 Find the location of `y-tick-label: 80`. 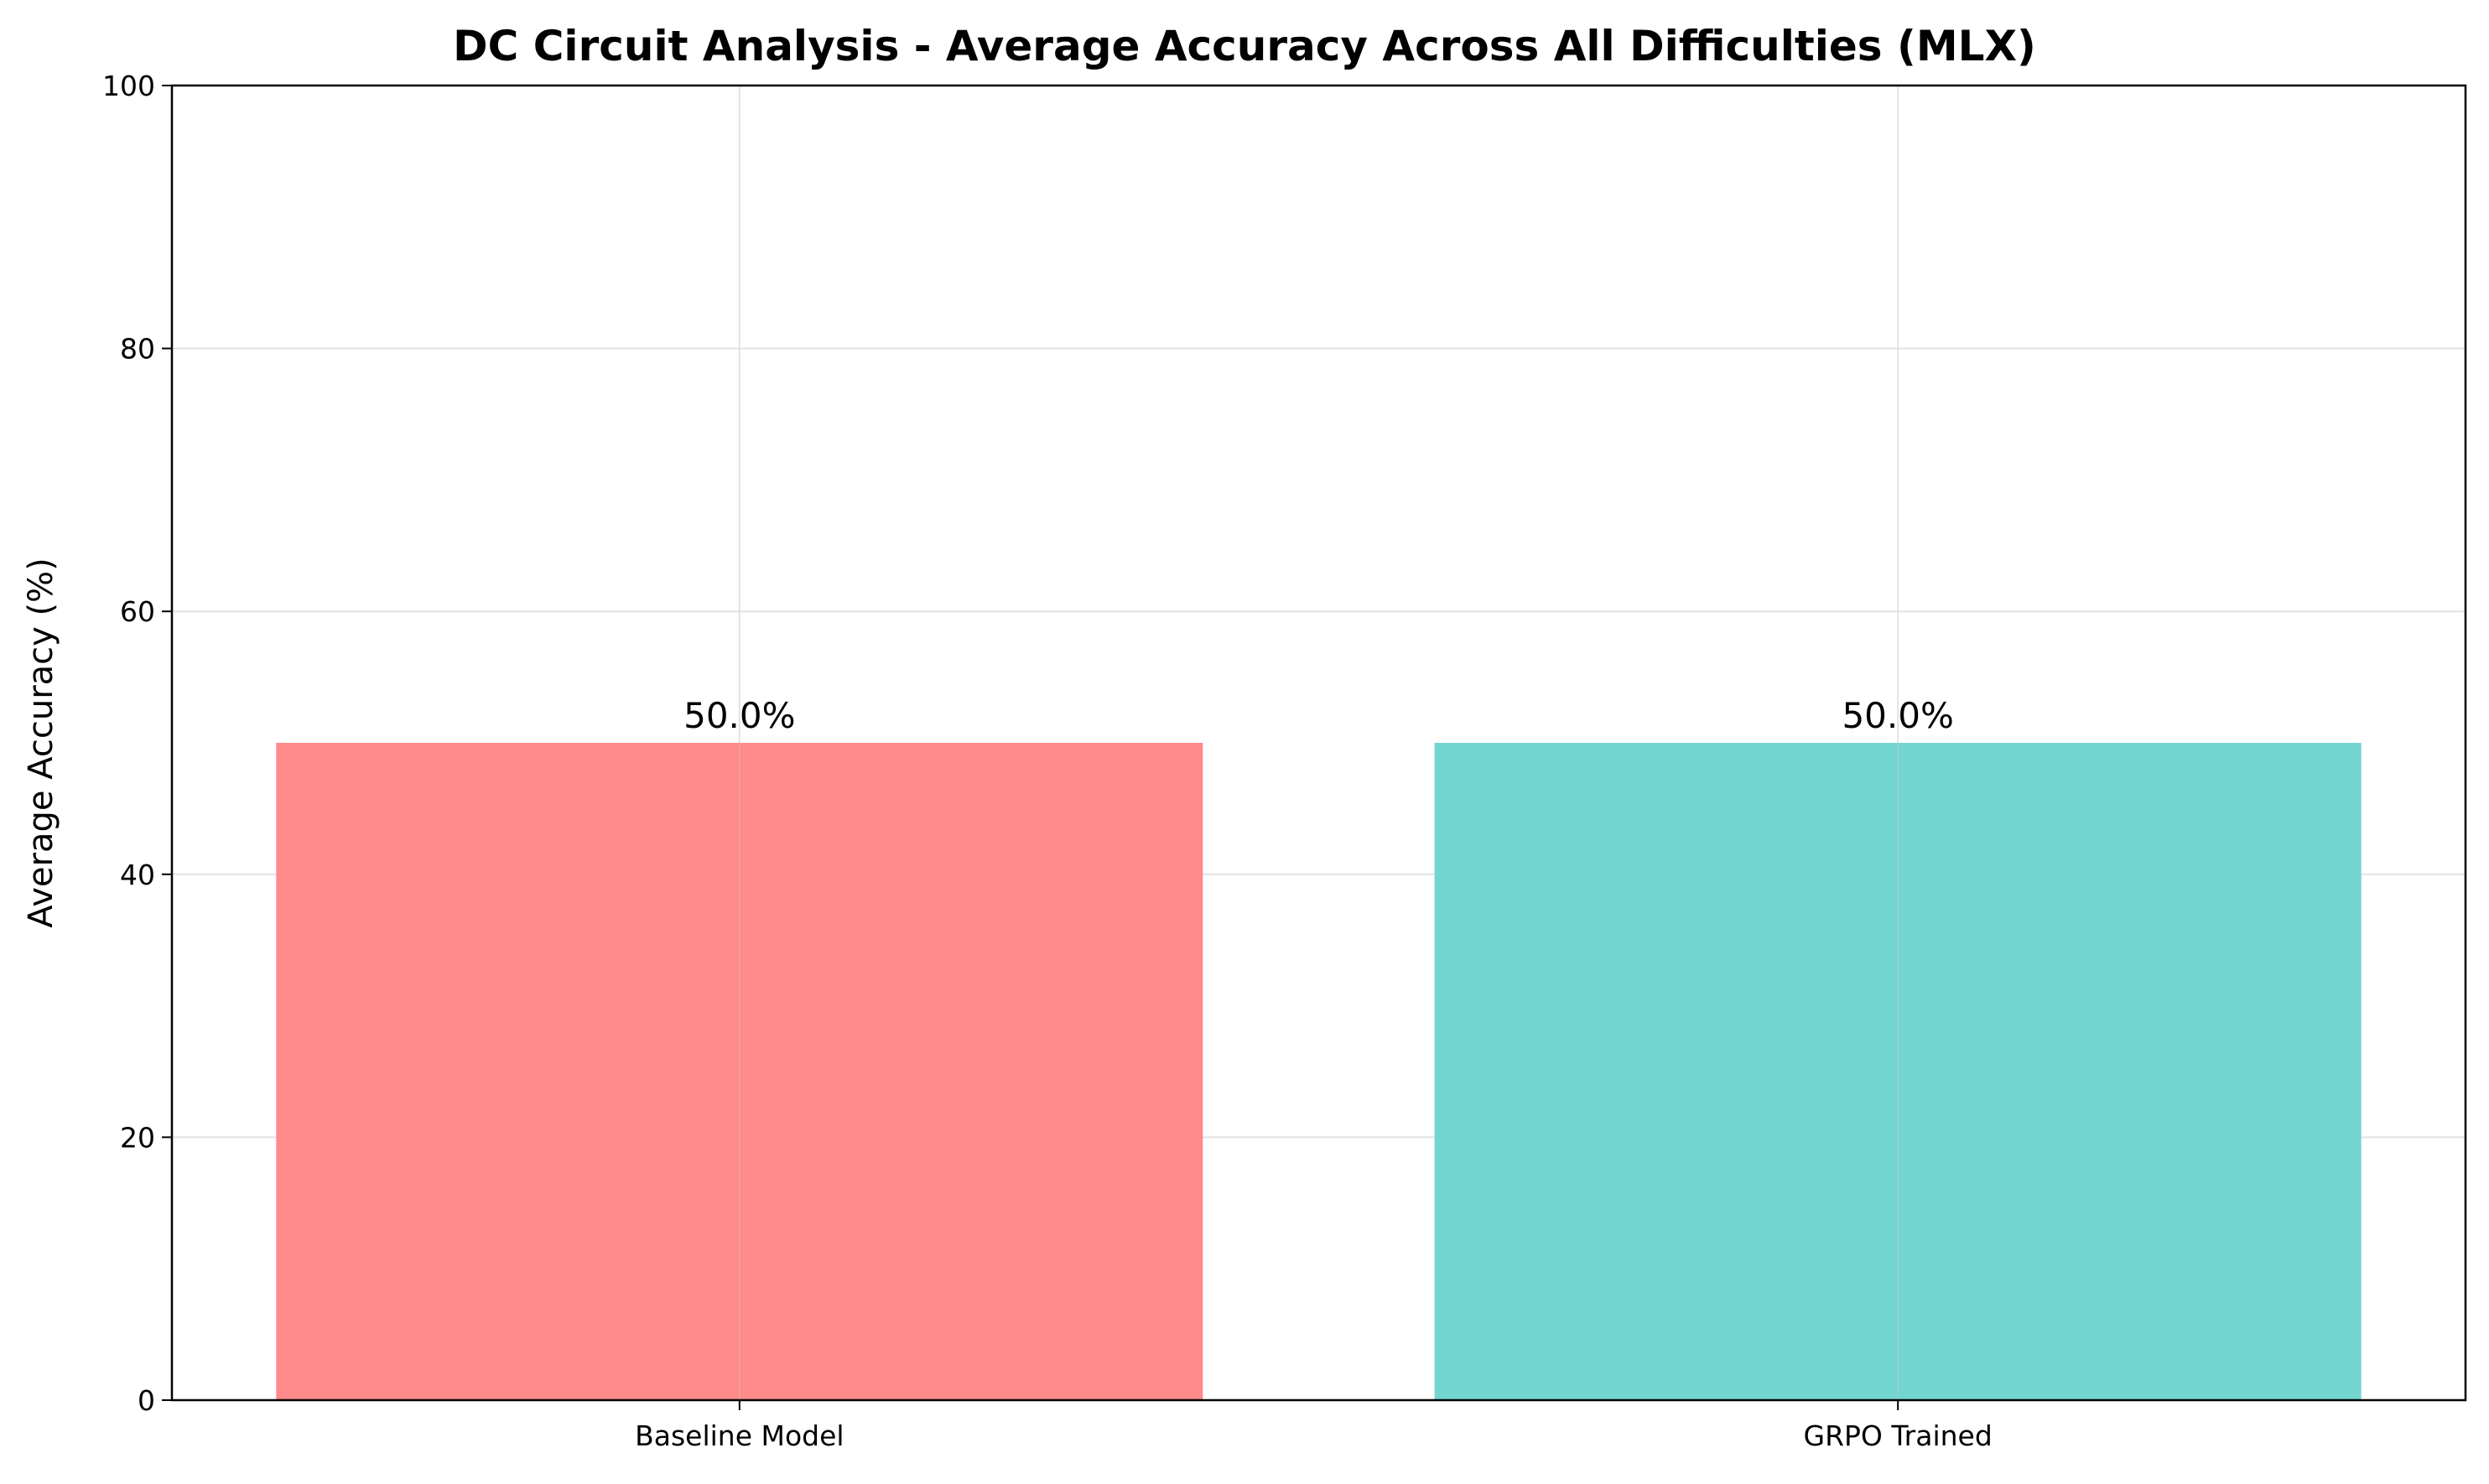

y-tick-label: 80 is located at coordinates (137, 349).